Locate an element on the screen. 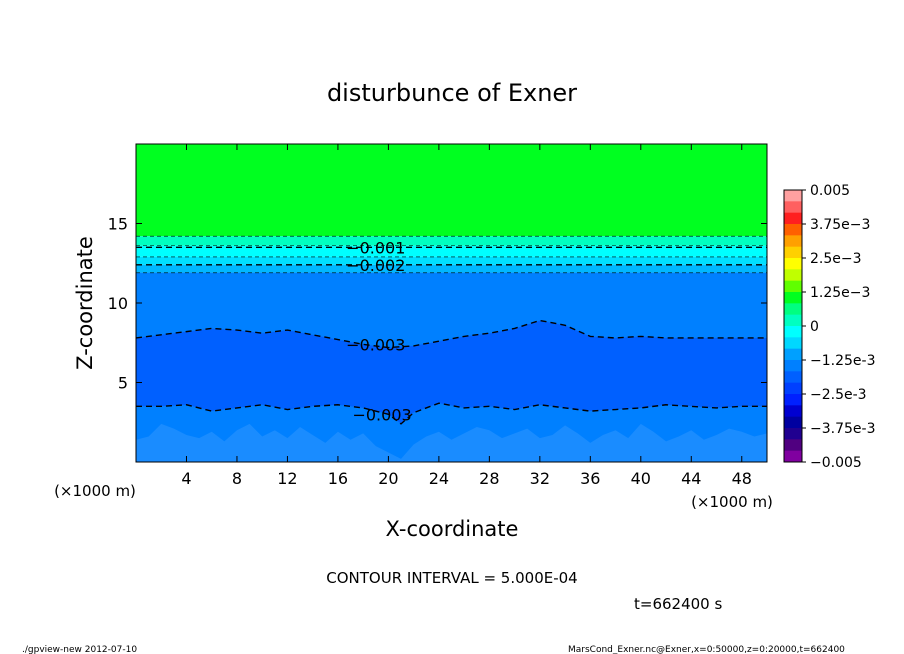 This screenshot has height=654, width=904. colorbar-label-7: −3.75e-3 is located at coordinates (842, 429).